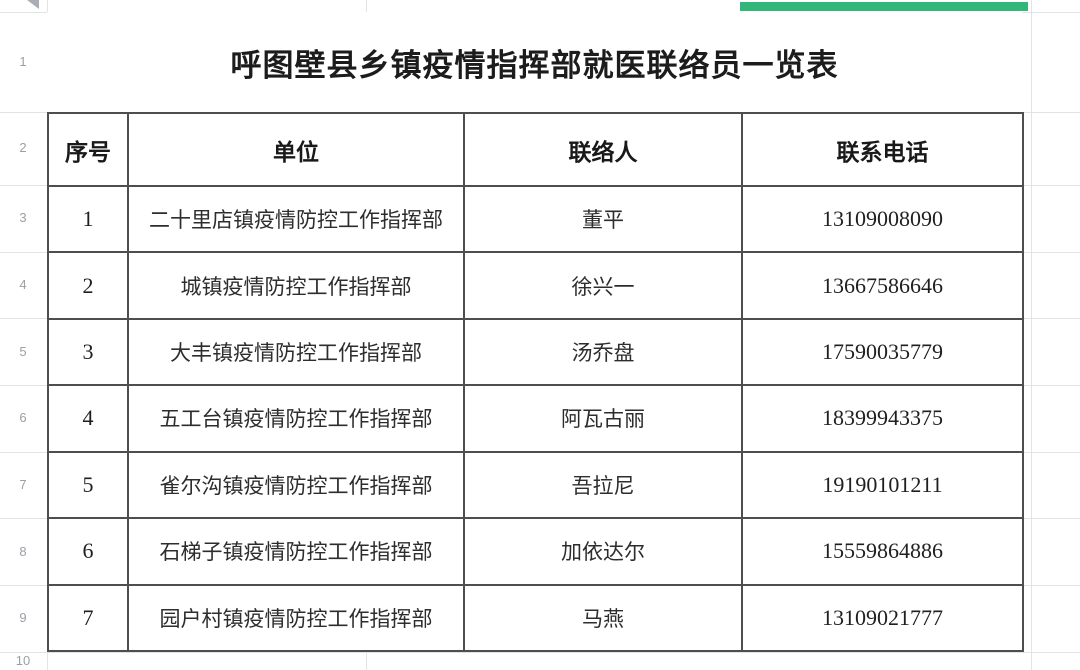 This screenshot has height=670, width=1080. Describe the element at coordinates (88, 418) in the screenshot. I see `cell-no: 4` at that location.